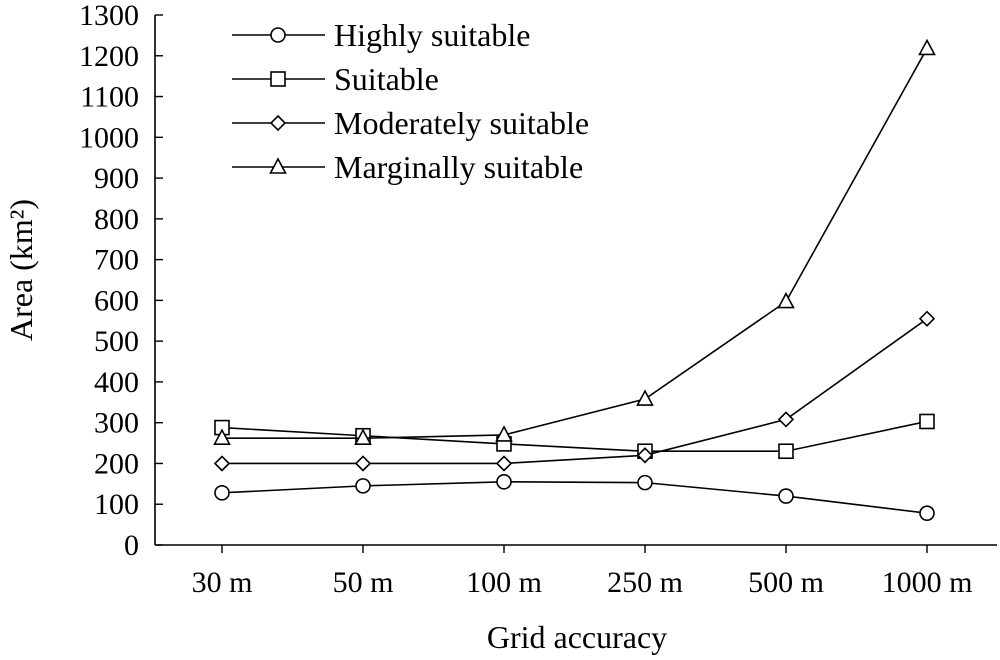 The image size is (1000, 660). Describe the element at coordinates (645, 582) in the screenshot. I see `x-tick-label: 250 m` at that location.